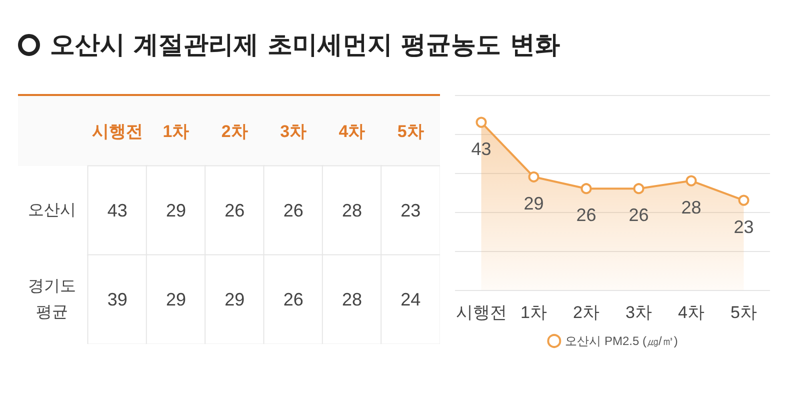 The width and height of the screenshot is (790, 395). Describe the element at coordinates (305, 45) in the screenshot. I see `chart-title: 오산시 계절관리제 초미세먼지 평균농도 변화` at that location.